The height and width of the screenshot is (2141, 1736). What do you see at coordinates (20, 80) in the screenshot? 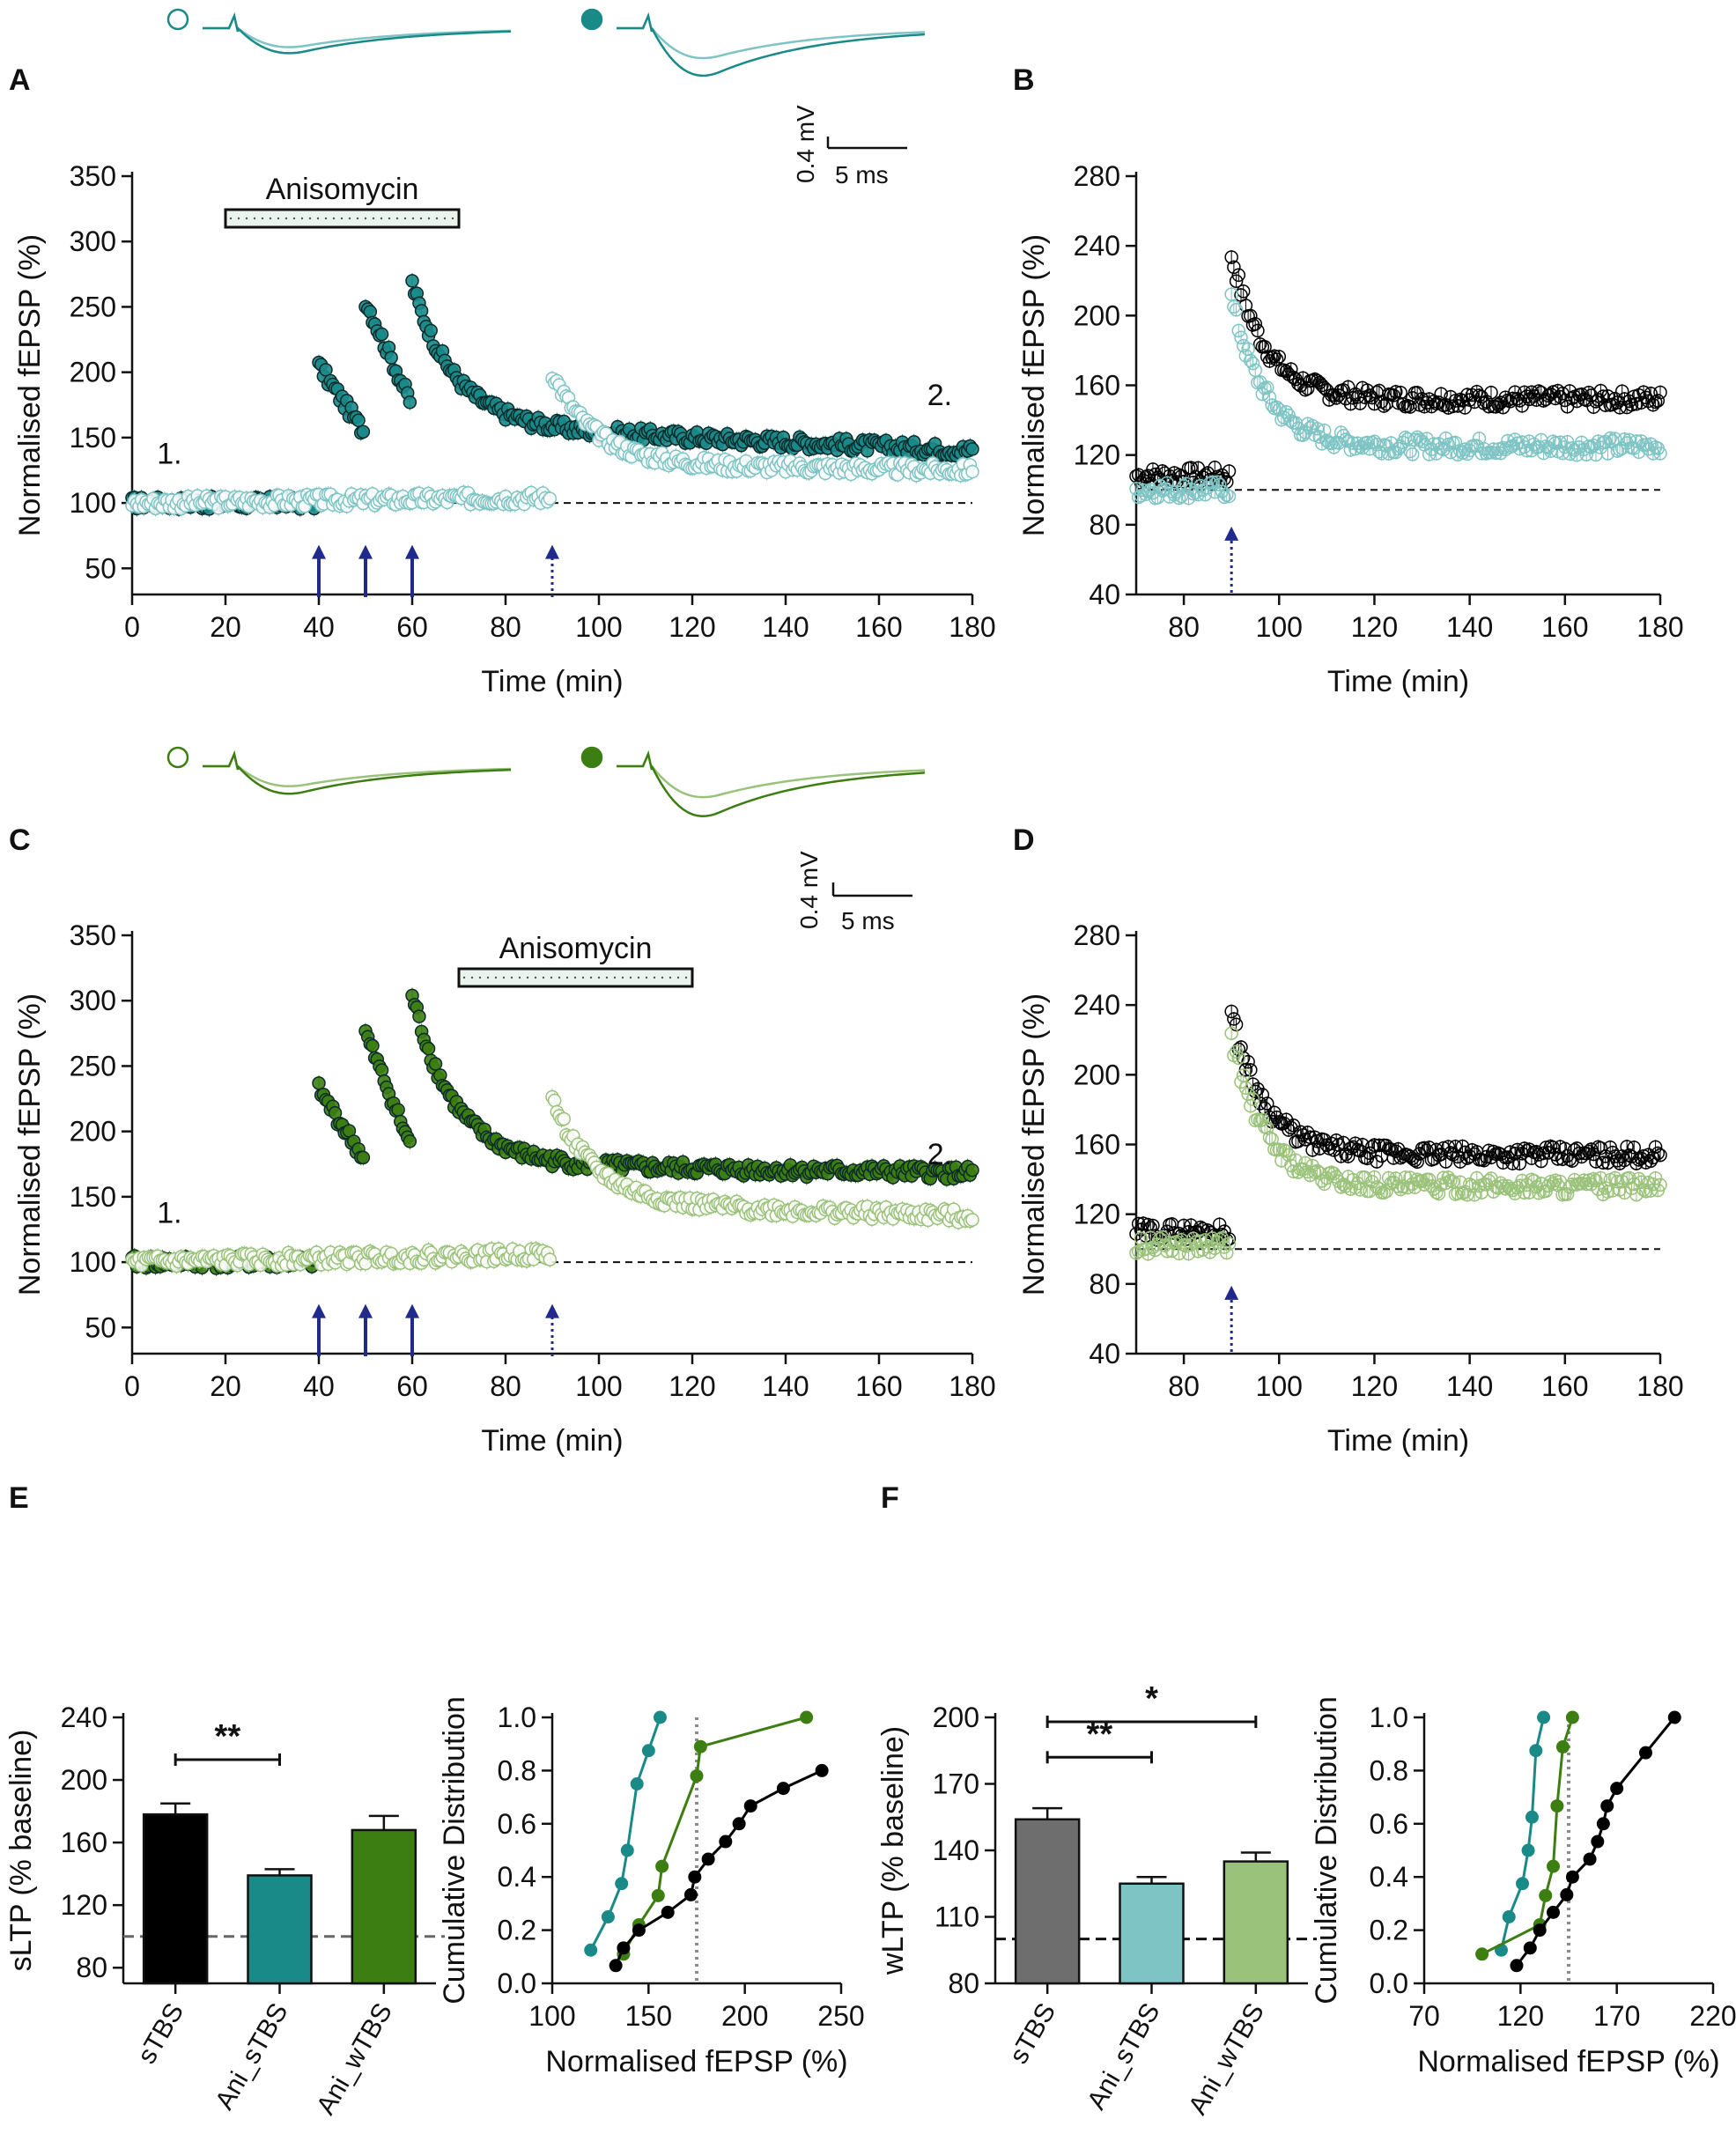
I see `panel-letter-a: A` at bounding box center [20, 80].